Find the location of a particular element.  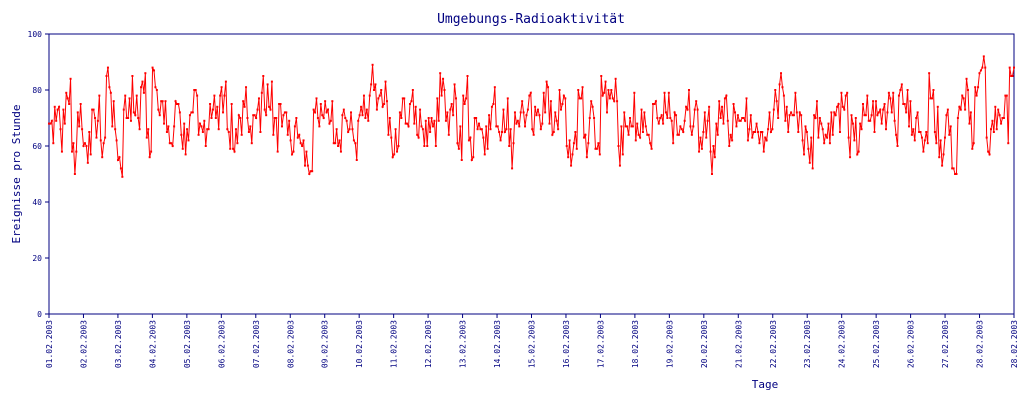

x-tick-label: 19.02.2003 is located at coordinates (669, 344).